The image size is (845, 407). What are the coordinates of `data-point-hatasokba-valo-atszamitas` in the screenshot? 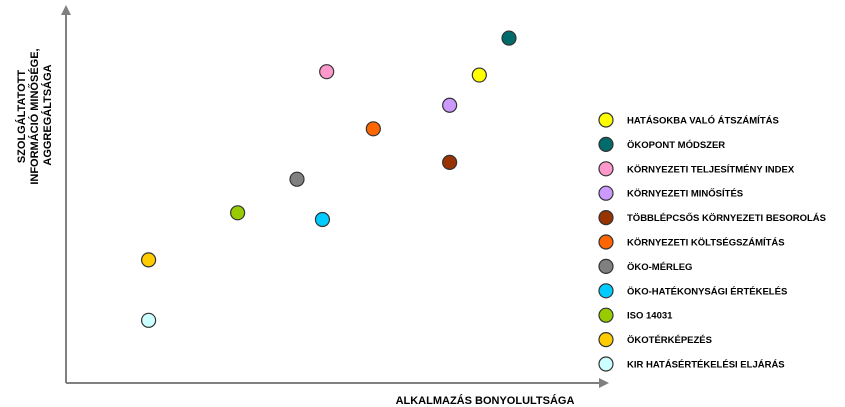 It's located at (479, 75).